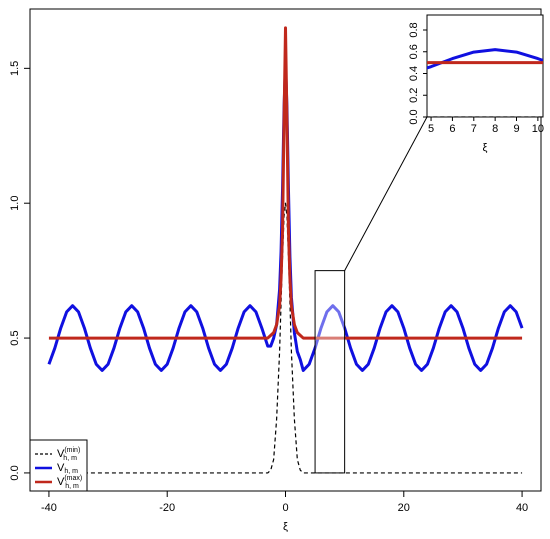 The image size is (550, 539). What do you see at coordinates (474, 129) in the screenshot?
I see `inset-x-tick-label: 7` at bounding box center [474, 129].